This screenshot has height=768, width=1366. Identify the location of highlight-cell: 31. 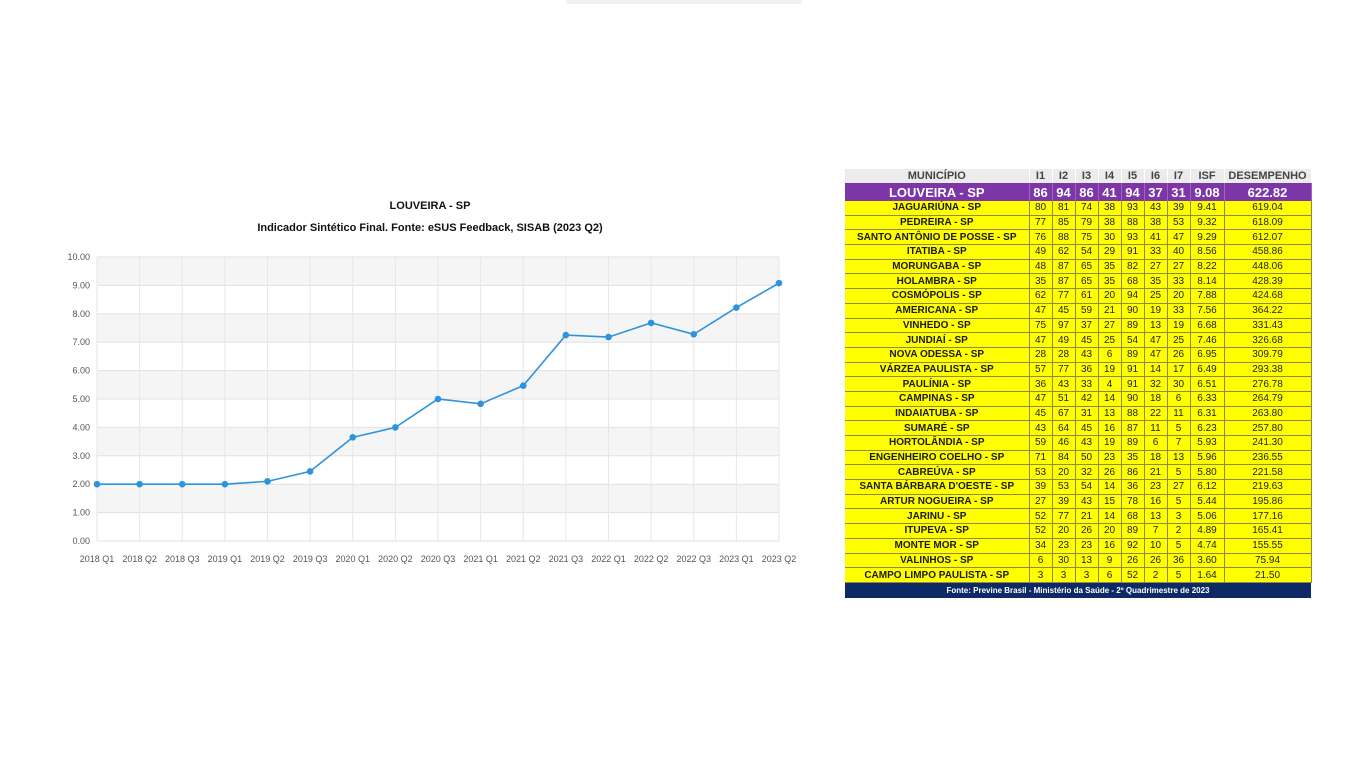
(1179, 192).